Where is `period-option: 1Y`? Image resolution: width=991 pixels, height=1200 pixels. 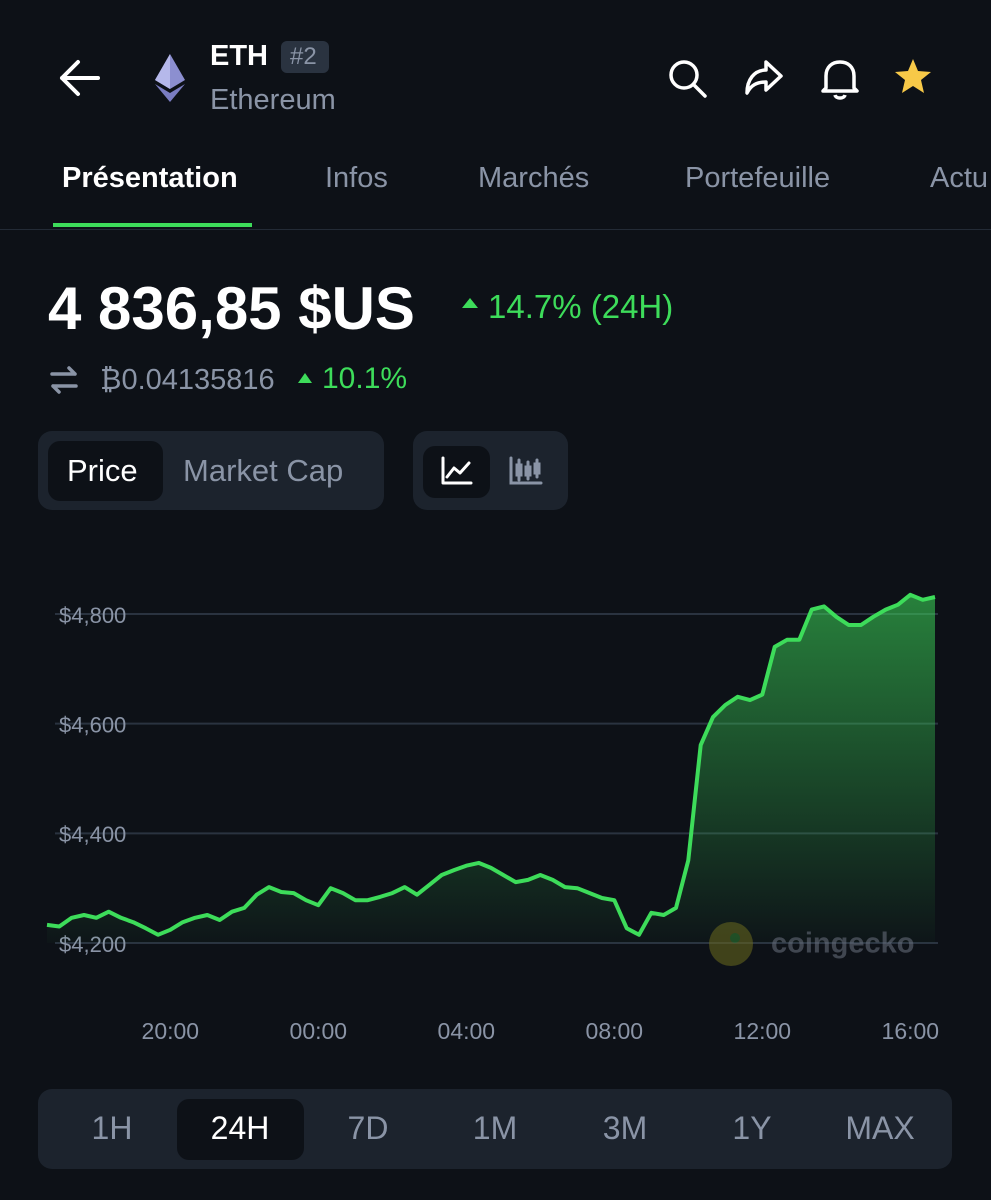 period-option: 1Y is located at coordinates (752, 1128).